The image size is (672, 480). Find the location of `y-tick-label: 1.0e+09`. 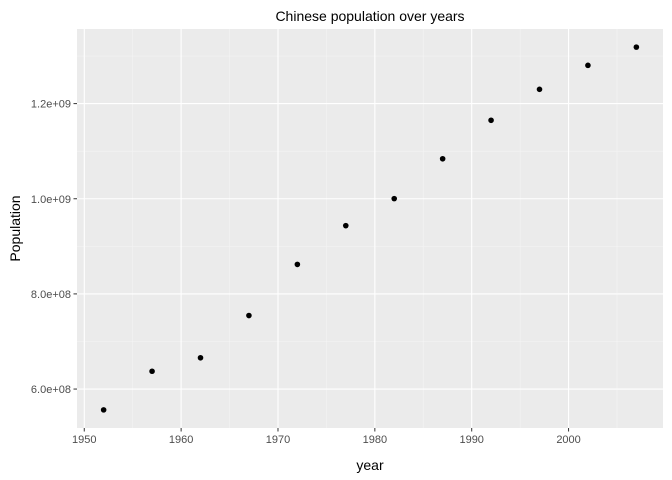

y-tick-label: 1.0e+09 is located at coordinates (51, 200).